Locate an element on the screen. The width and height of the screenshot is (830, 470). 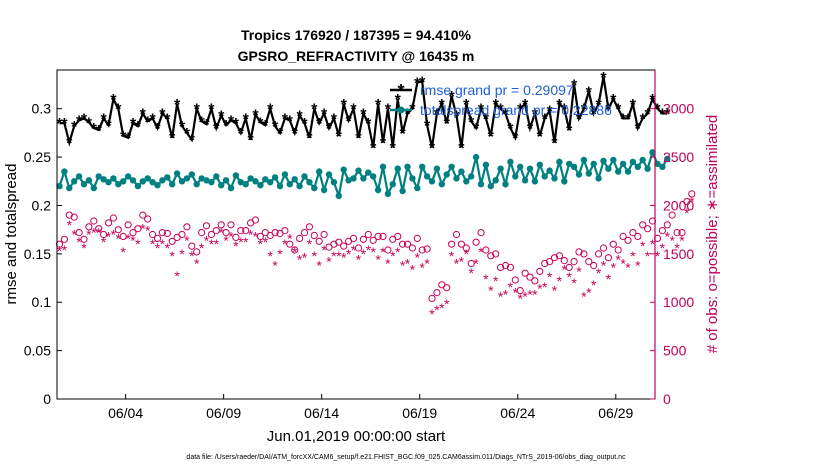
x-tick-label: 06/19 is located at coordinates (419, 413).